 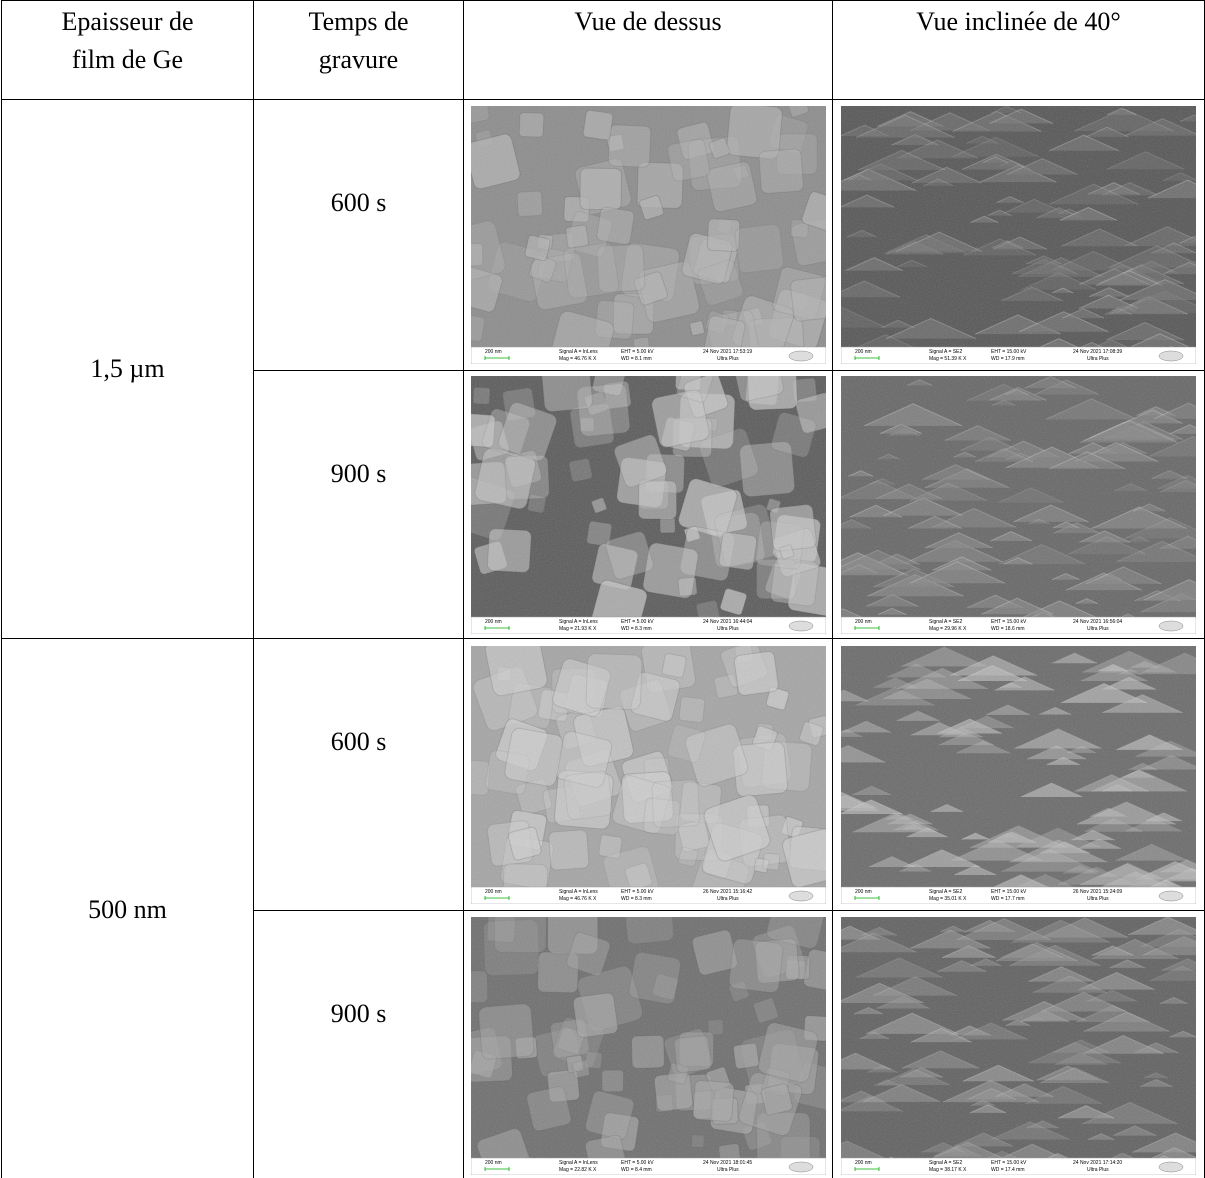 What do you see at coordinates (727, 352) in the screenshot?
I see `date: 24 Nov 2021 17:53:19` at bounding box center [727, 352].